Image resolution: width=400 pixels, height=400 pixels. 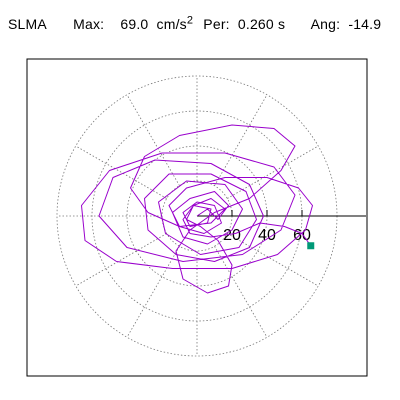 I want to click on ang-label: Ang:, so click(x=325, y=23).